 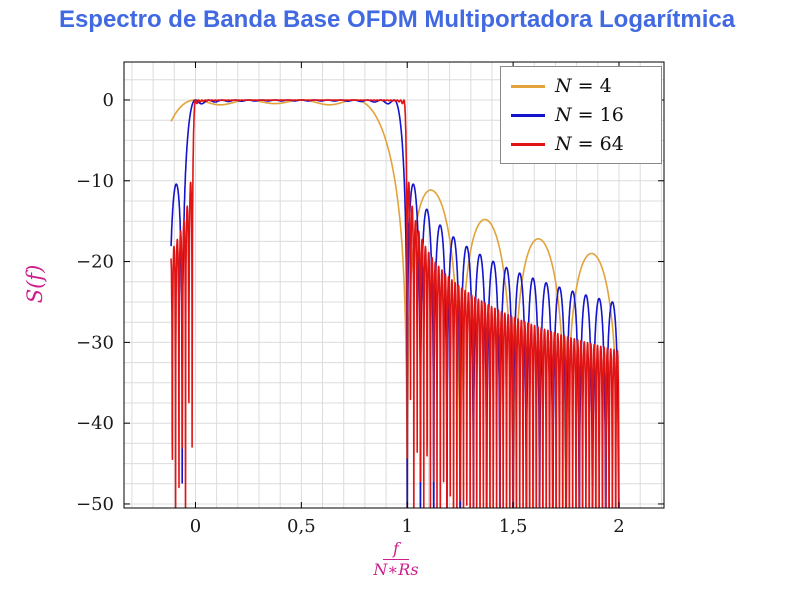 I want to click on x-axis-label: f N∗Rs, so click(x=396, y=559).